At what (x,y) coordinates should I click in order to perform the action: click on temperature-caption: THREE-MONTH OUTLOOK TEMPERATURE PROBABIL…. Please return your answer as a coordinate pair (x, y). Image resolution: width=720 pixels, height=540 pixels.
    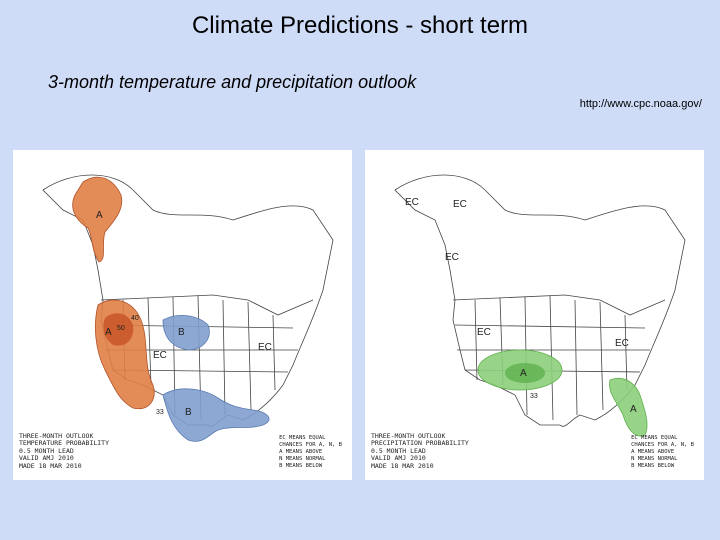
    Looking at the image, I should click on (64, 450).